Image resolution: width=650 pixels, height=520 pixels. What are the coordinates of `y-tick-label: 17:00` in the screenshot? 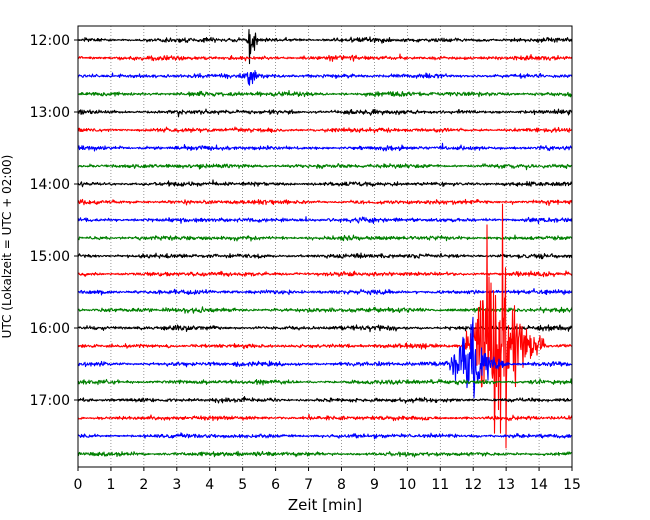 It's located at (50, 401).